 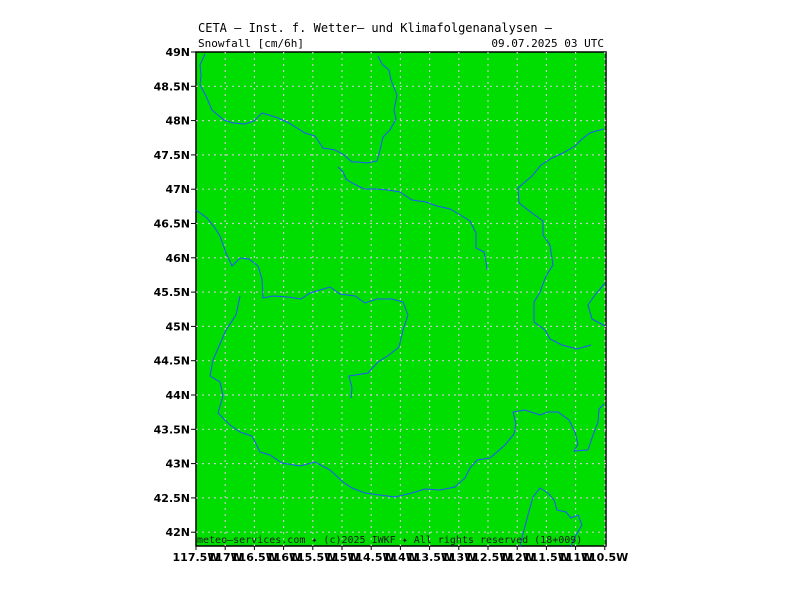 What do you see at coordinates (196, 557) in the screenshot?
I see `longitude-label: 117.5W` at bounding box center [196, 557].